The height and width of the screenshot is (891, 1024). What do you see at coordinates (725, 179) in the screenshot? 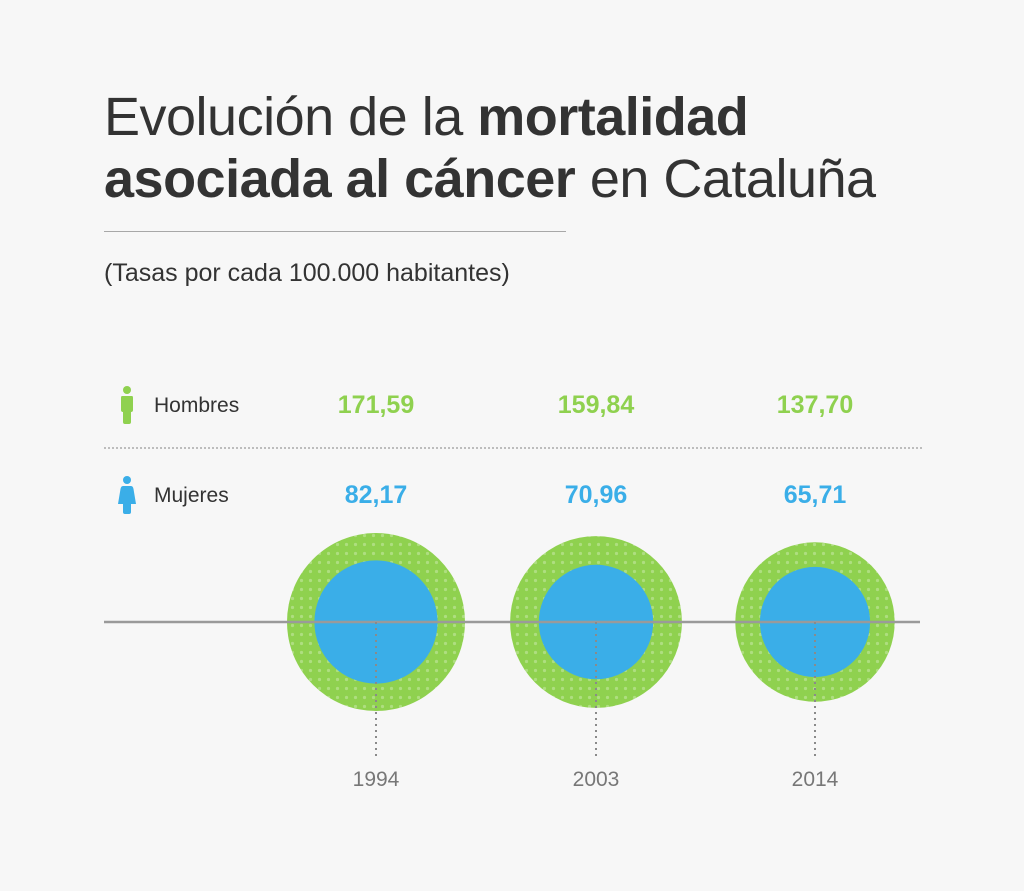
I see `title-part-3: en Cataluña` at bounding box center [725, 179].